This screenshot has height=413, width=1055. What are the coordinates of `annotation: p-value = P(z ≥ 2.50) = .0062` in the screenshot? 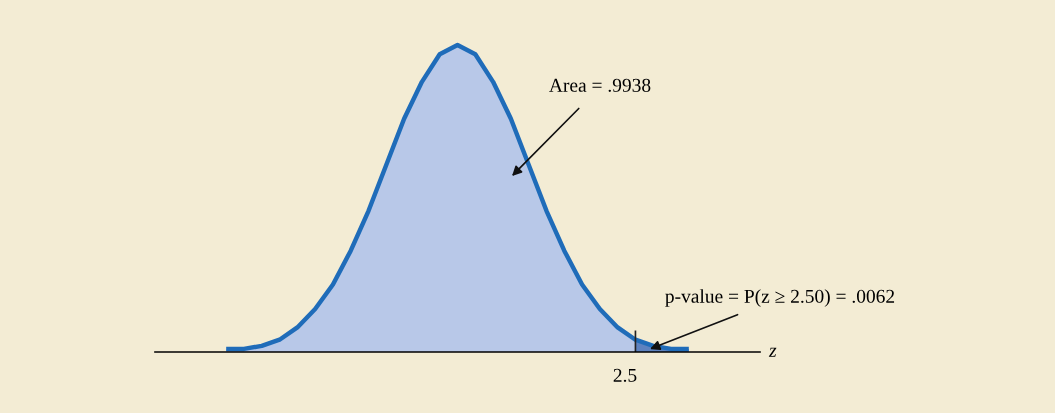 It's located at (780, 298).